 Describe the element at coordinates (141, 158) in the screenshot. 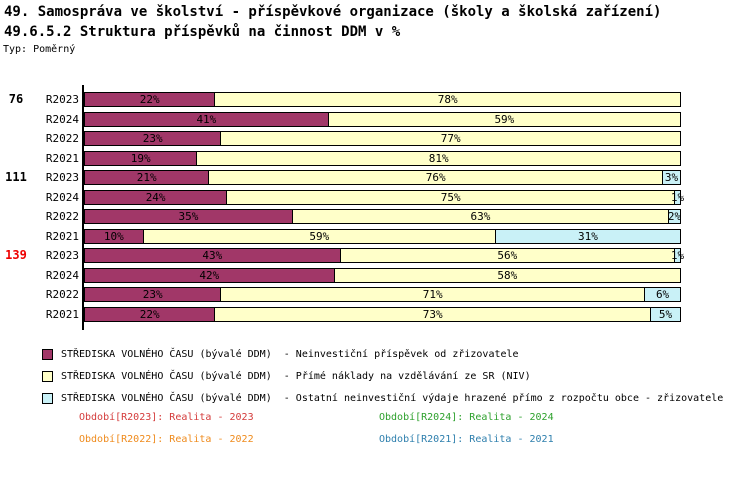

I see `bar-segment: 19%` at that location.